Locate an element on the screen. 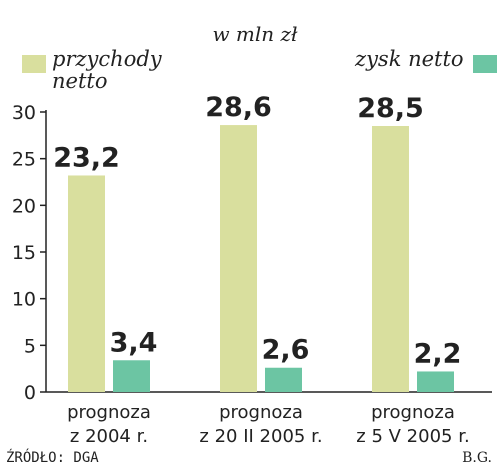  source-note: ŹRÓDŁO: DGA is located at coordinates (52, 458).